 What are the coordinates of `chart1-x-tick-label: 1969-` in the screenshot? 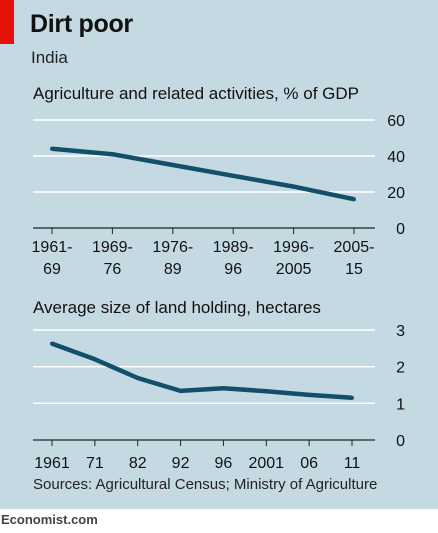 It's located at (112, 247).